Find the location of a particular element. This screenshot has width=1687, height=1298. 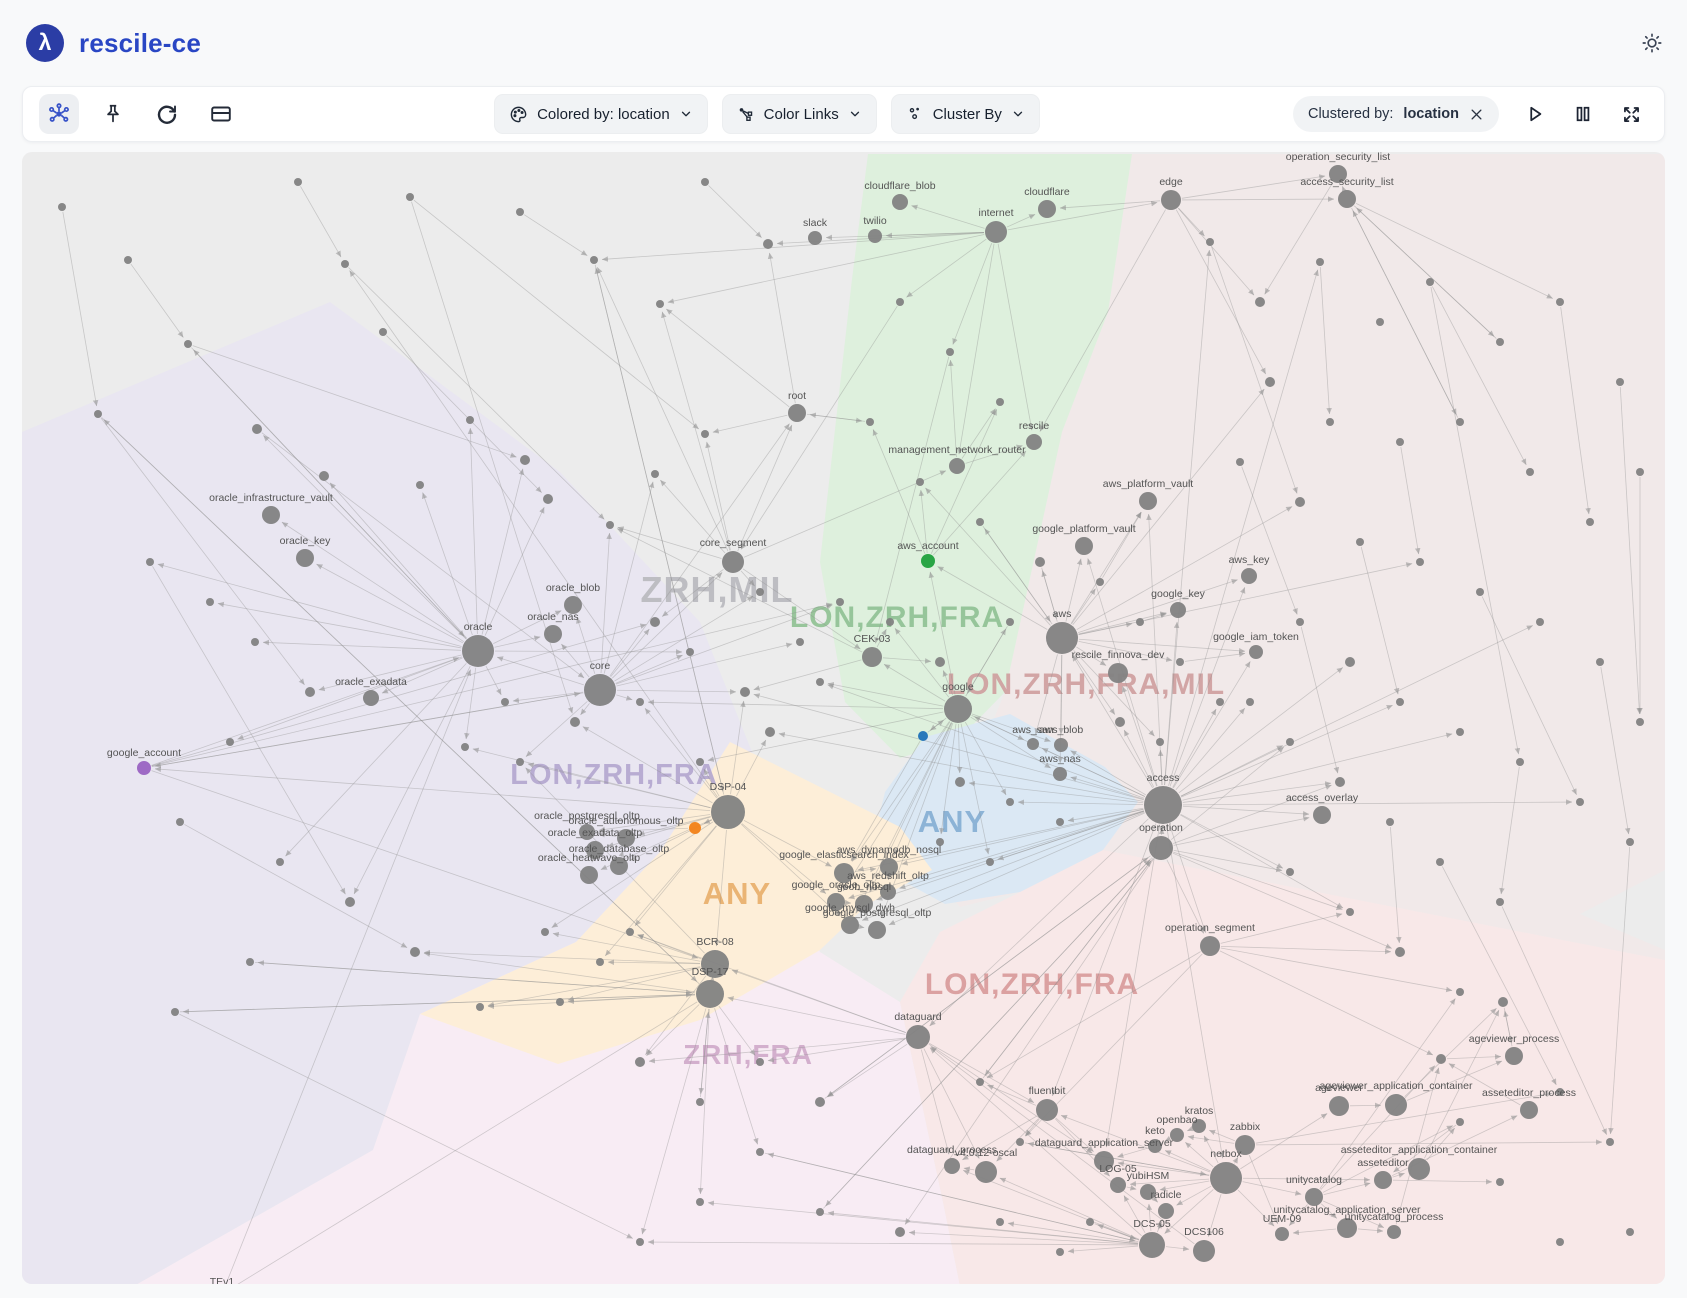

node-oracle_heatwave_oltp is located at coordinates (589, 875).